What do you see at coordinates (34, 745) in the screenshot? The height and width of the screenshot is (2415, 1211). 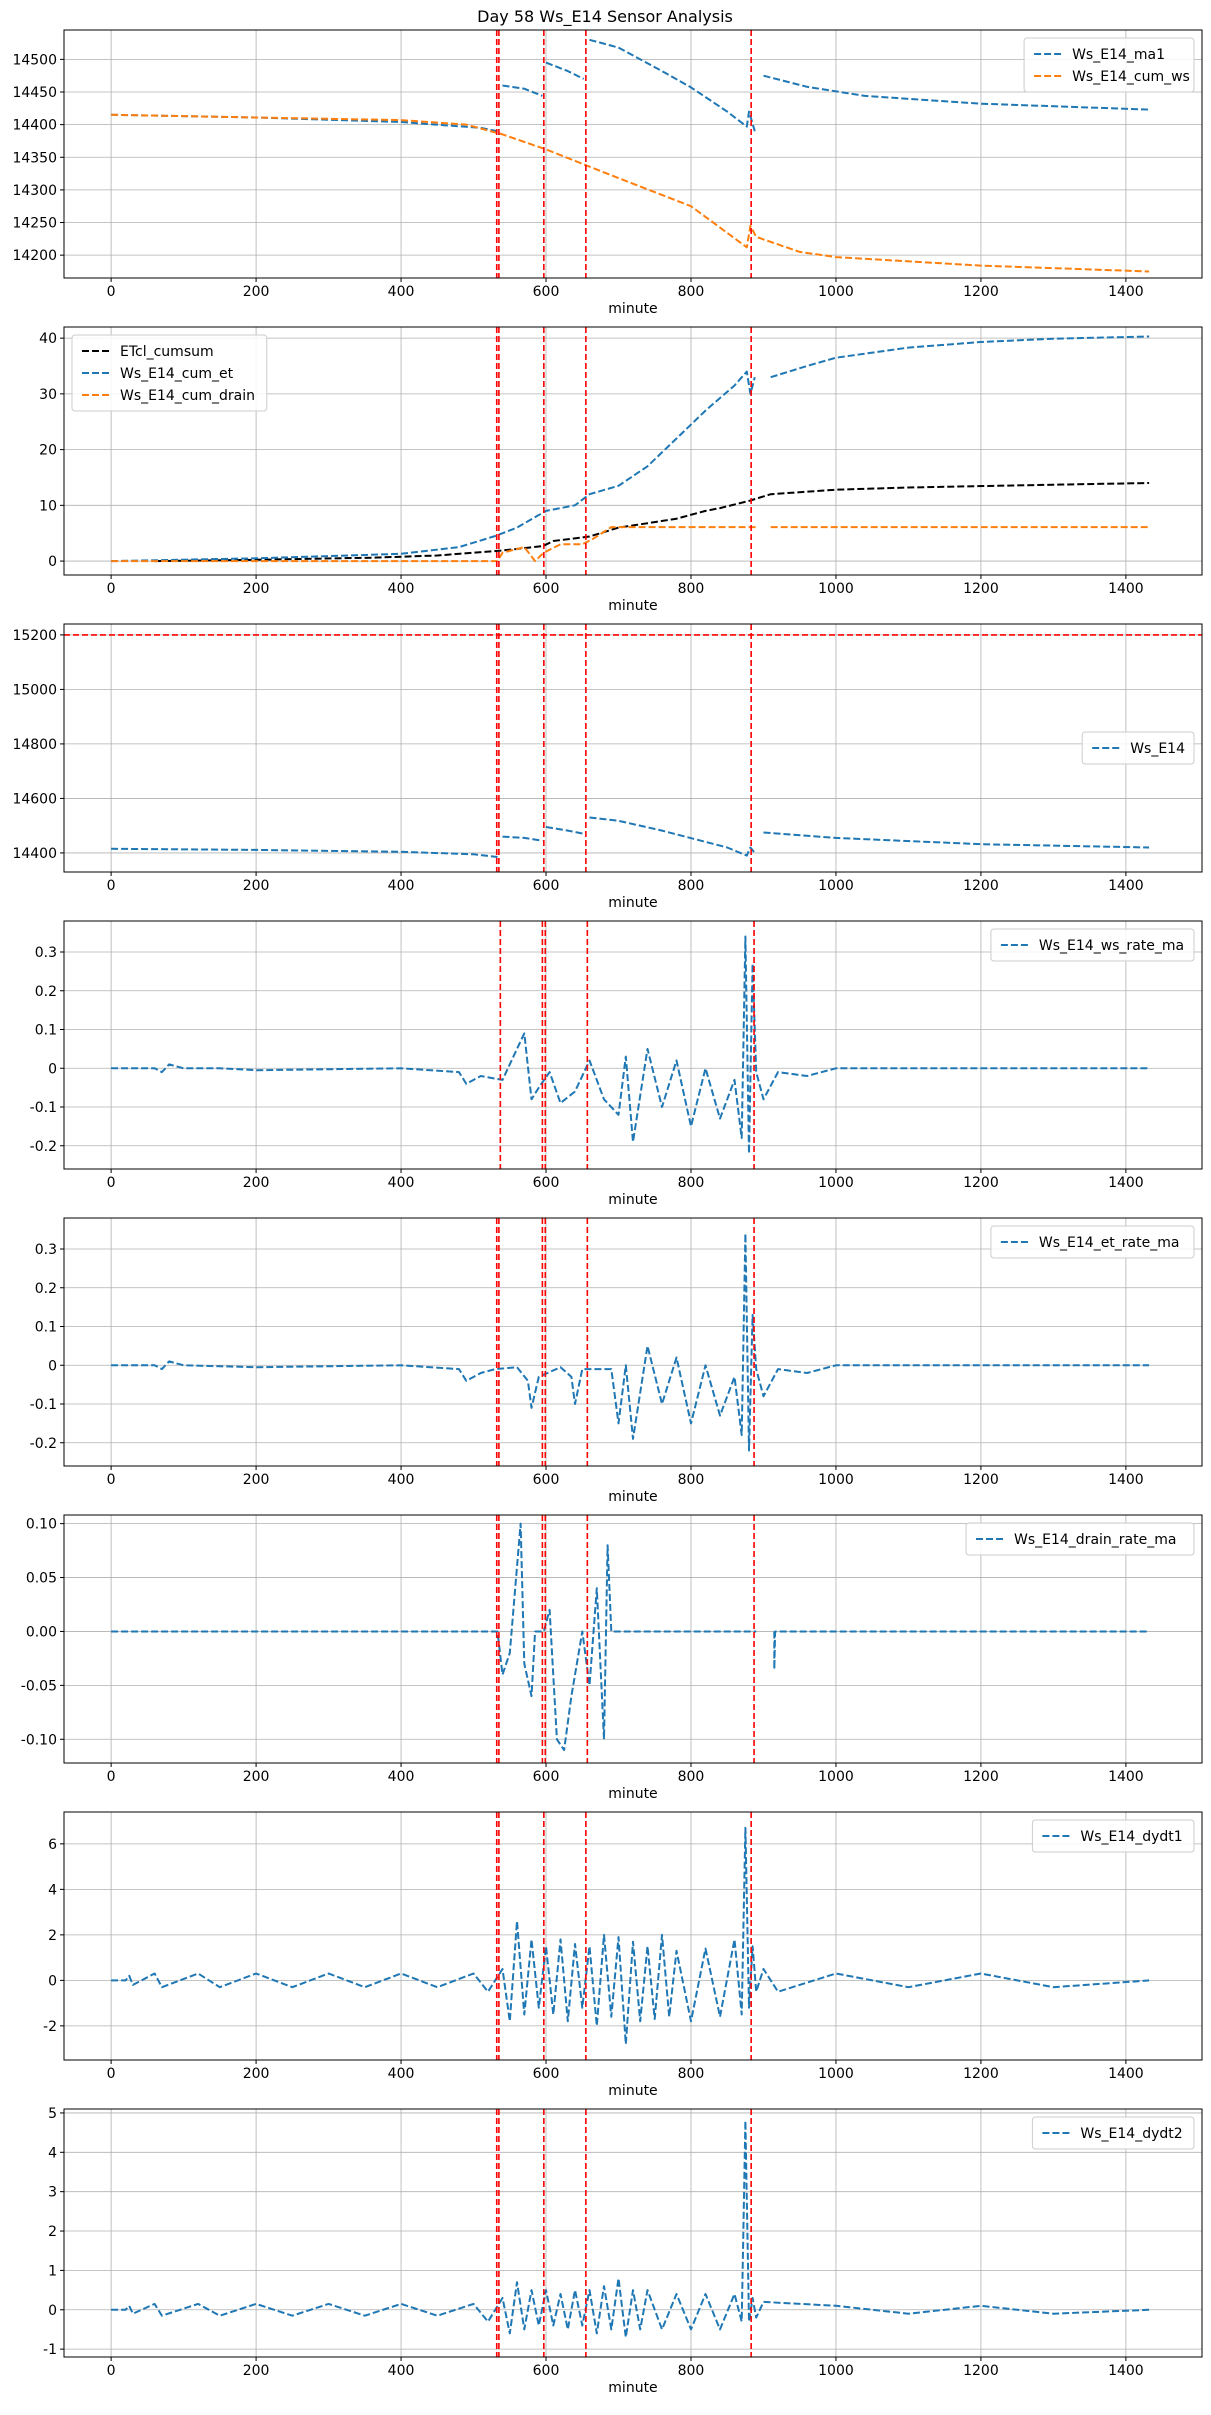 I see `y-tick-label: 14800` at bounding box center [34, 745].